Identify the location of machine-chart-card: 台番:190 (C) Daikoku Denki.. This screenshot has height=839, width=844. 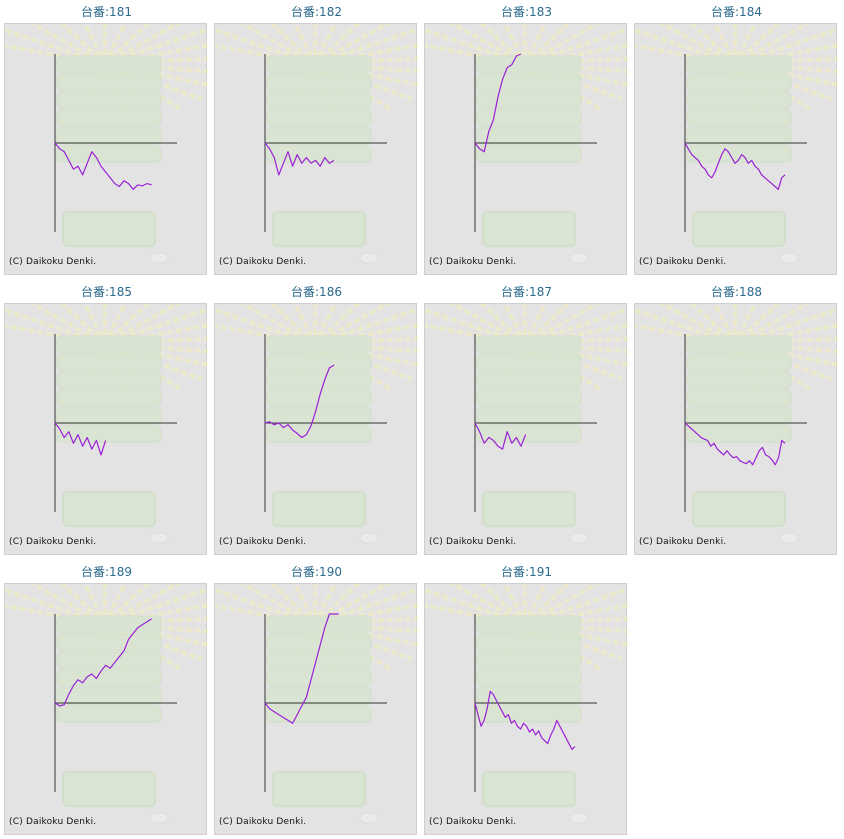
(316, 699).